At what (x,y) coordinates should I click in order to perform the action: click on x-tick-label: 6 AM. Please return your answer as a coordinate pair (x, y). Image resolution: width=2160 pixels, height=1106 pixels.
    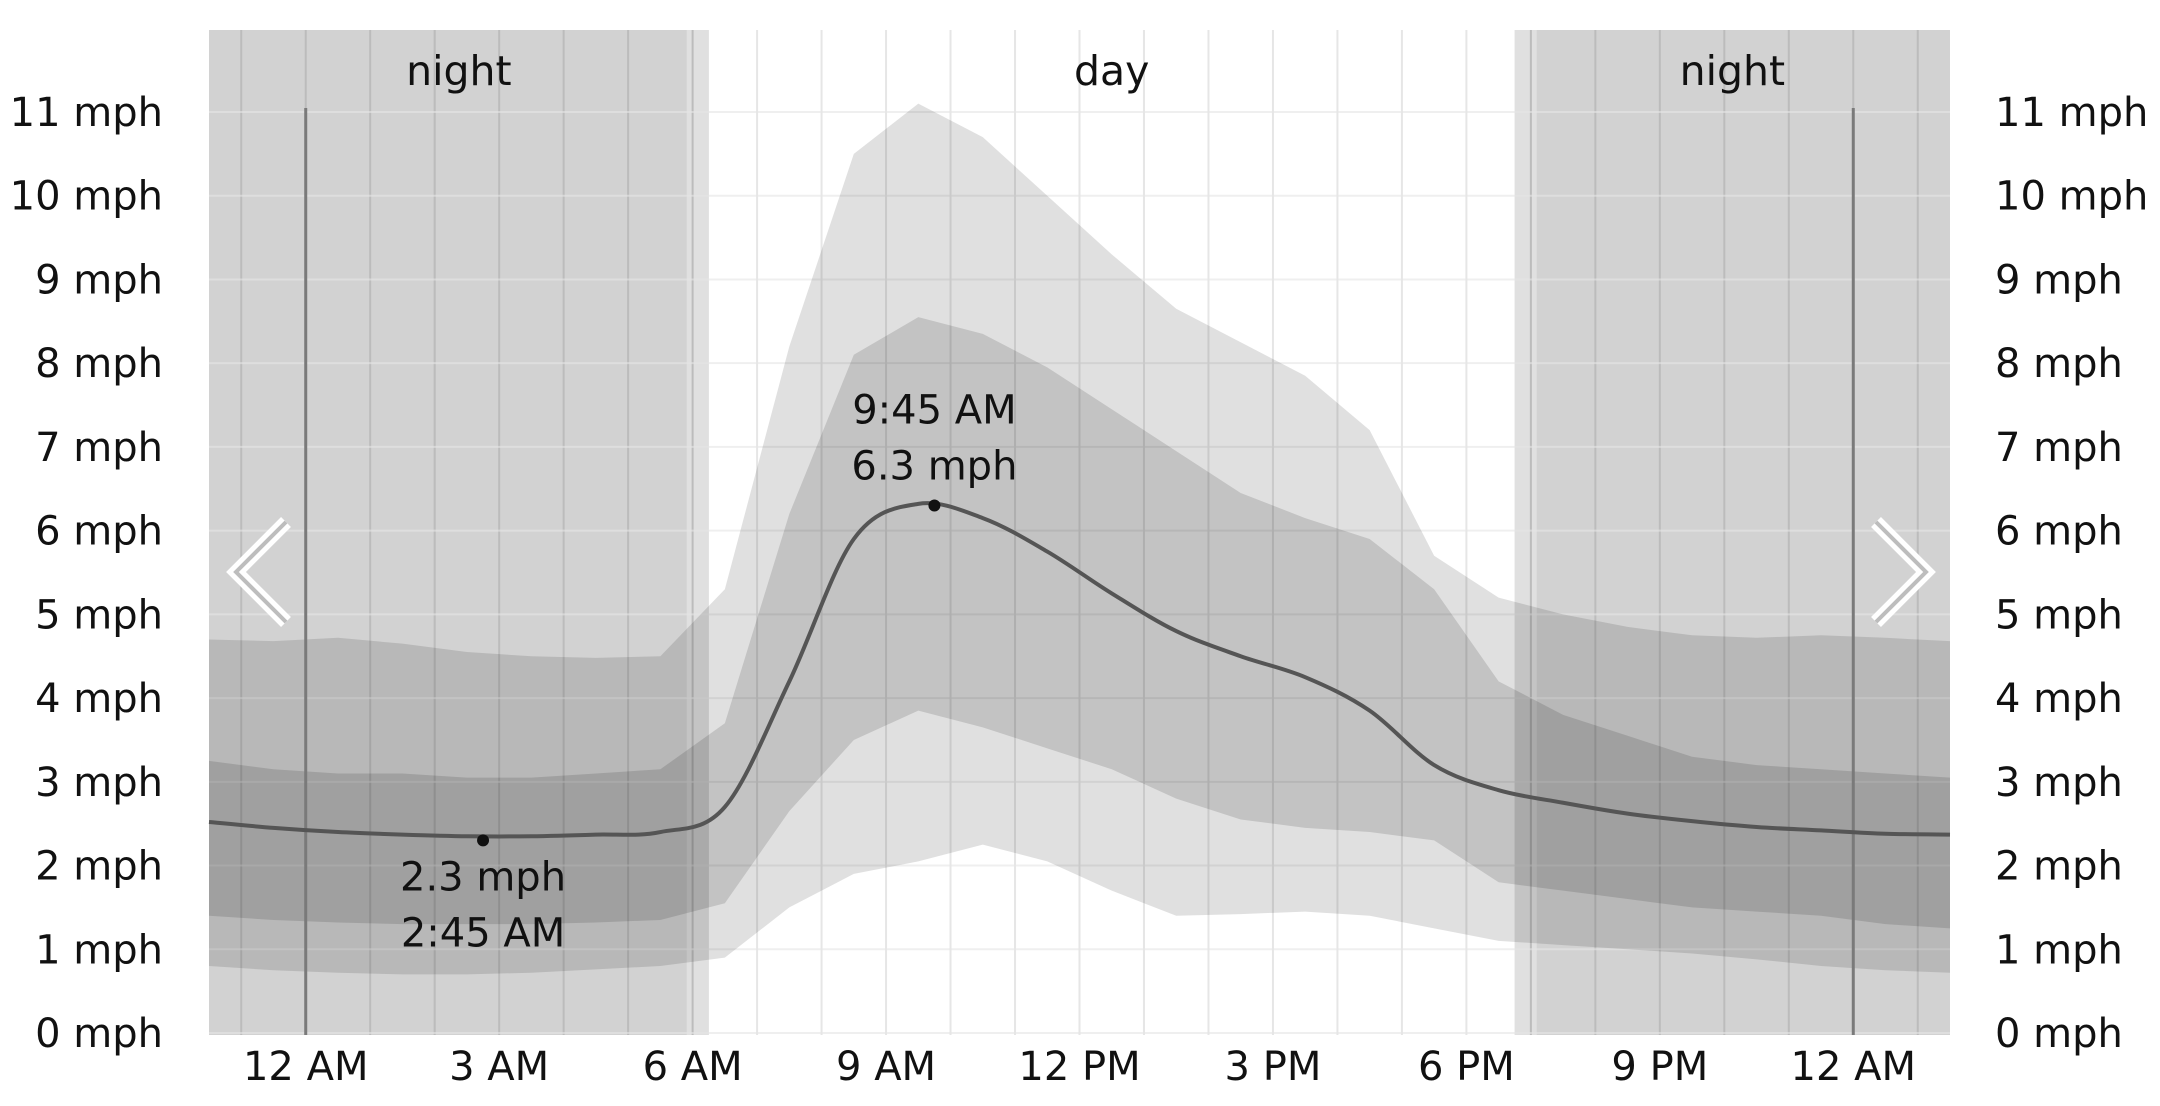
    Looking at the image, I should click on (693, 1067).